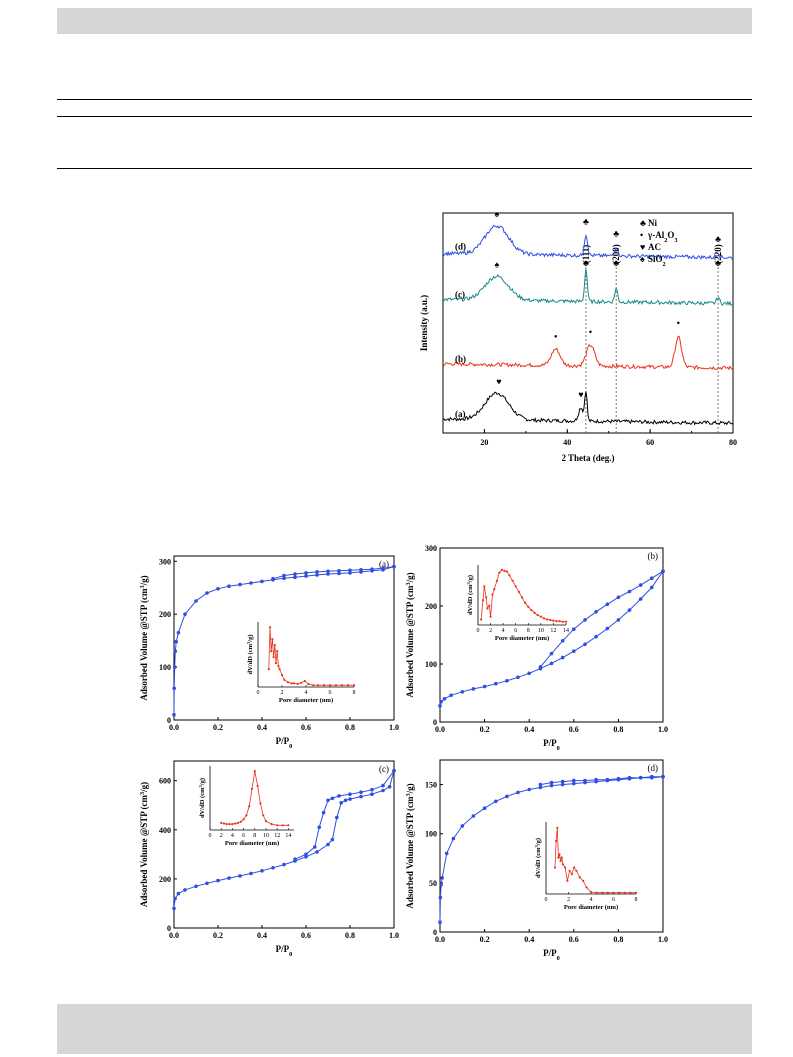 This screenshot has height=1057, width=793. I want to click on x-tick-label: 20, so click(484, 442).